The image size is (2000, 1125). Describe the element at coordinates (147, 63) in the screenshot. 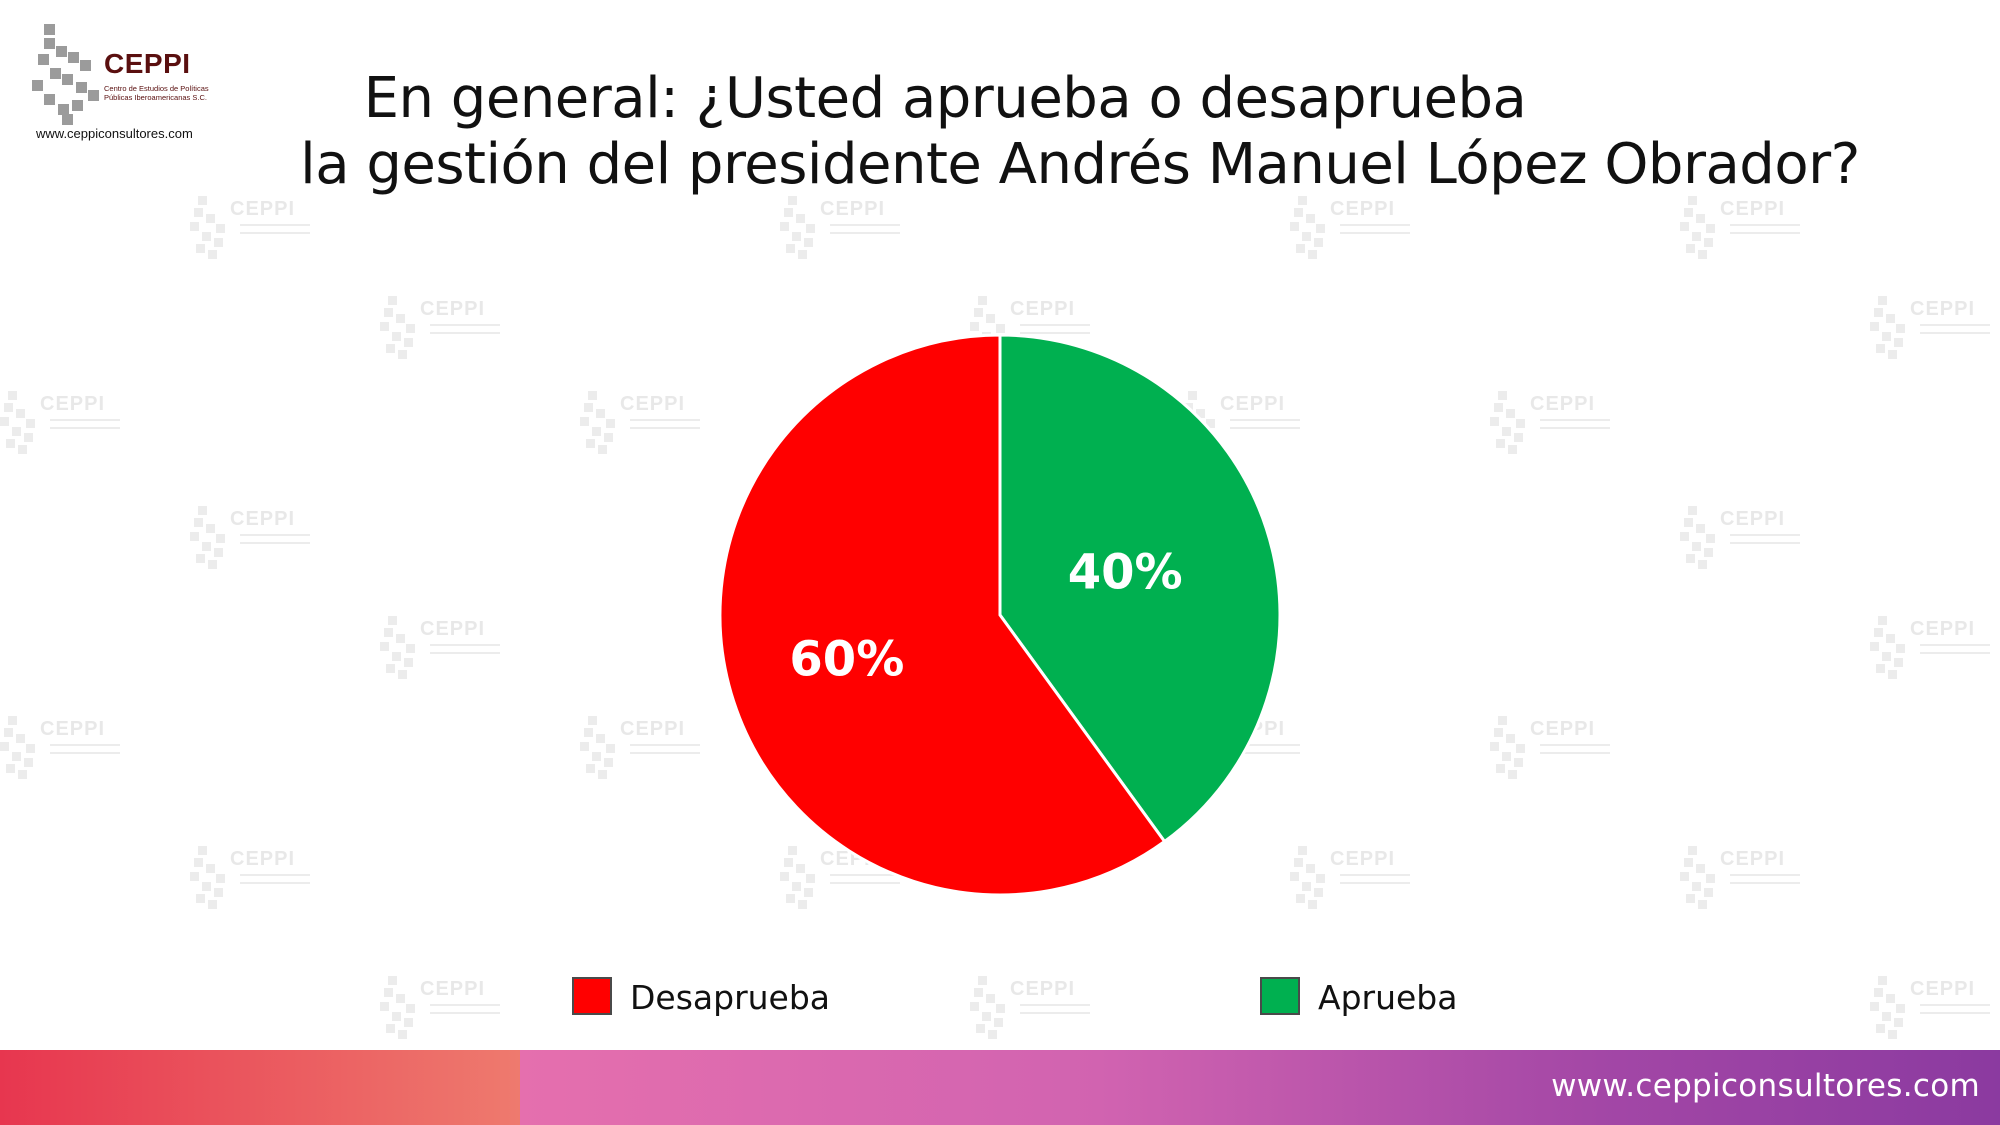

I see `logo-name: CEPPI` at that location.